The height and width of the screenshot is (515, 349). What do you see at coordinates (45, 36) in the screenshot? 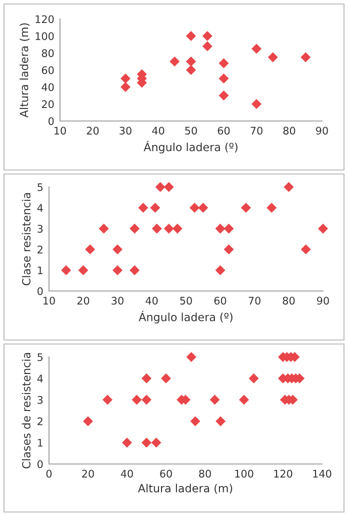
I see `y-tick-label: 100` at bounding box center [45, 36].